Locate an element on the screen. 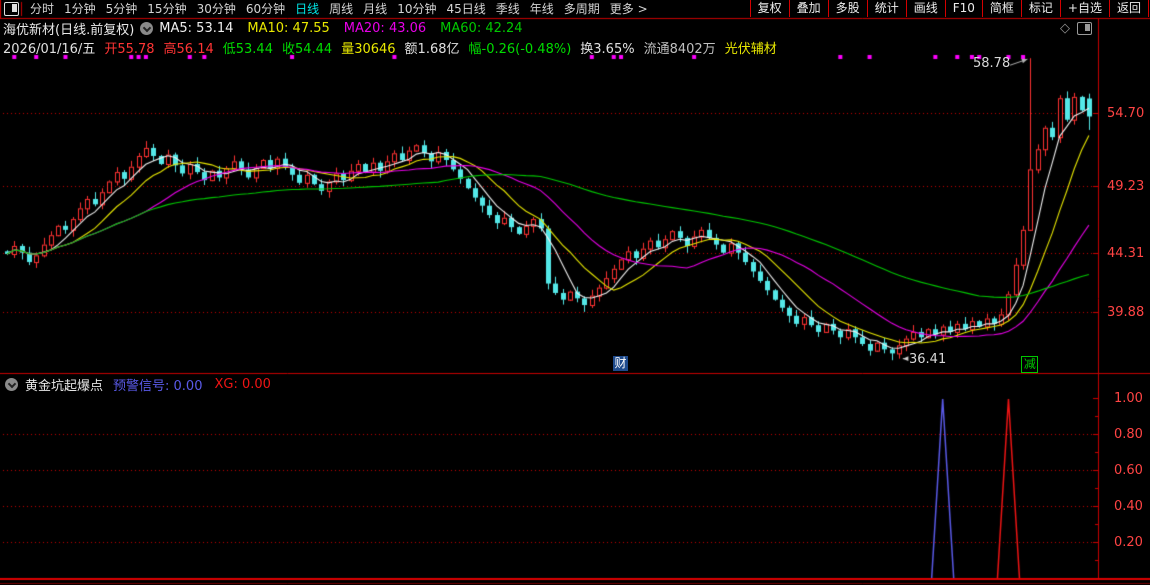 This screenshot has width=1150, height=585. overlay-button: 叠加 is located at coordinates (808, 8).